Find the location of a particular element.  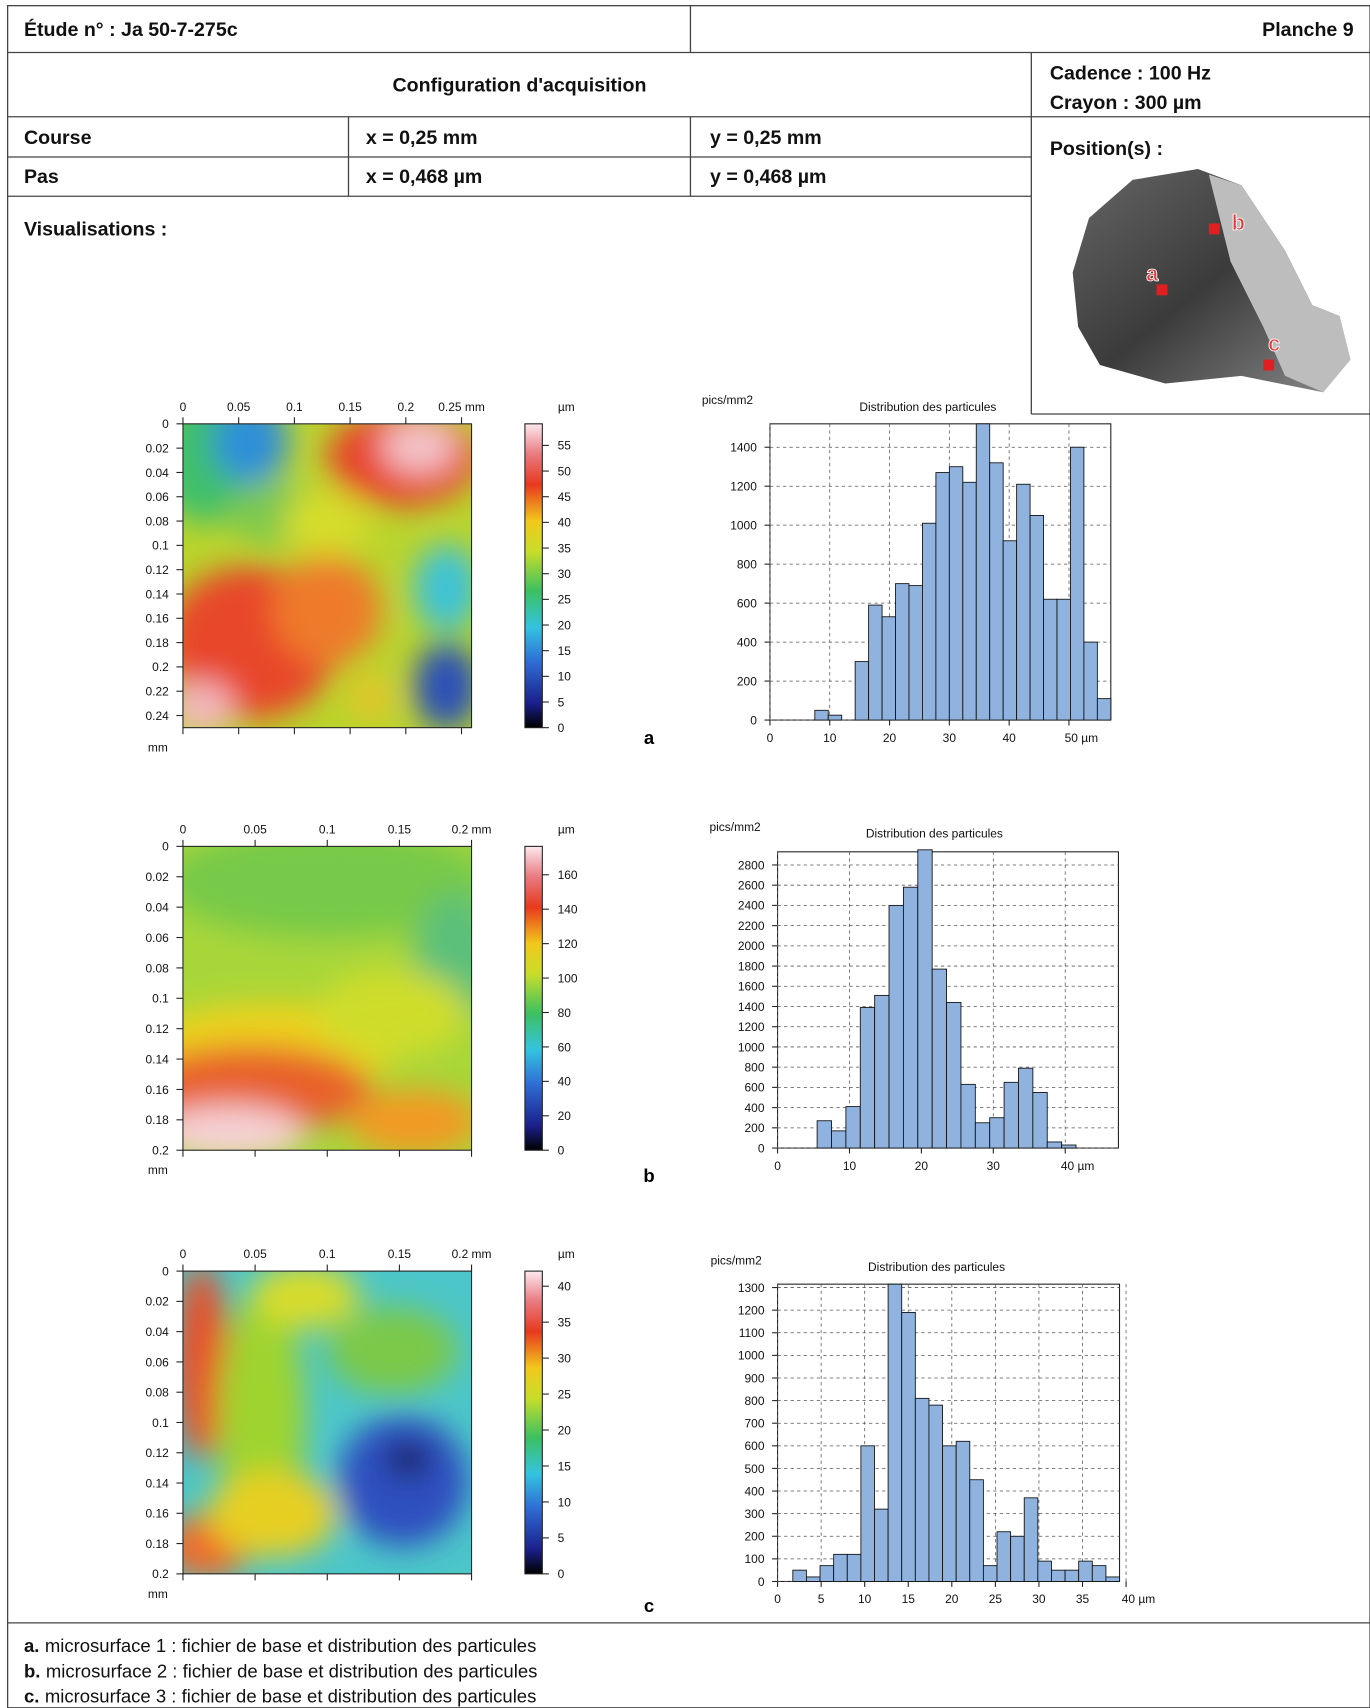

map-frame is located at coordinates (327, 576).